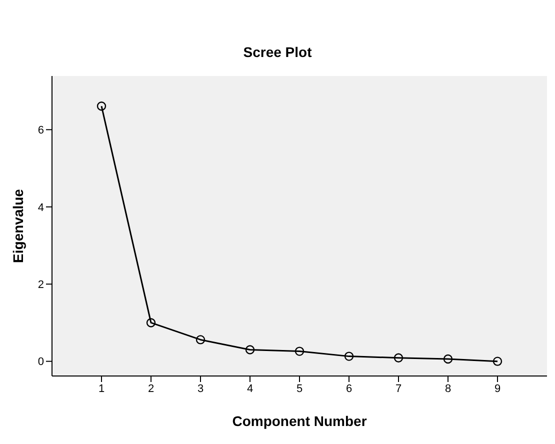 This screenshot has height=444, width=555. What do you see at coordinates (398, 388) in the screenshot?
I see `x-tick-label: 7` at bounding box center [398, 388].